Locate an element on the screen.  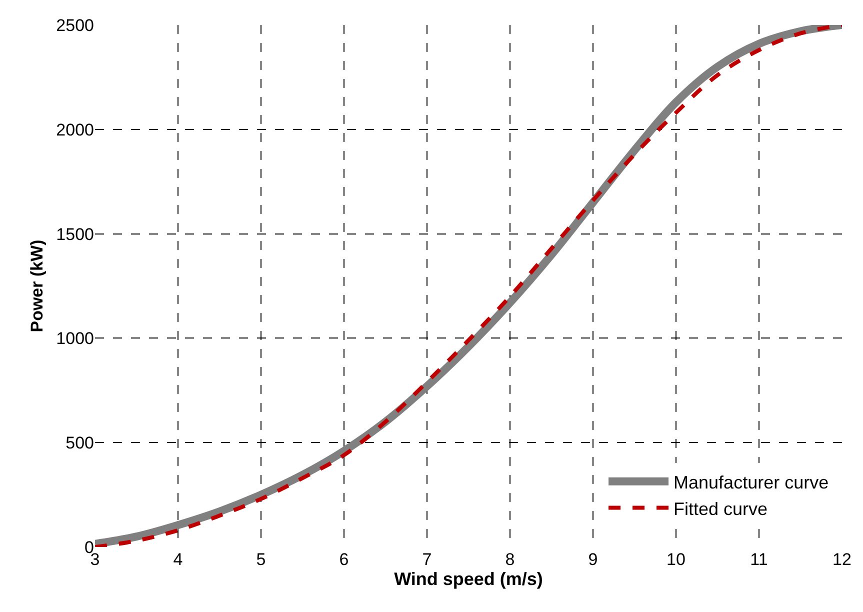
legend-label: Fitted curve is located at coordinates (721, 508).